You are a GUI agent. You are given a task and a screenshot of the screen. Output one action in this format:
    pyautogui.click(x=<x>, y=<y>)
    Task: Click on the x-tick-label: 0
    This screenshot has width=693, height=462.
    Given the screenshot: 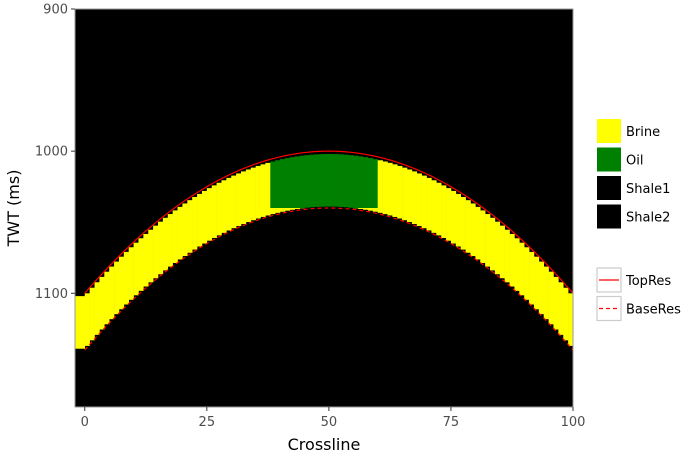 What is the action you would take?
    pyautogui.click(x=85, y=422)
    